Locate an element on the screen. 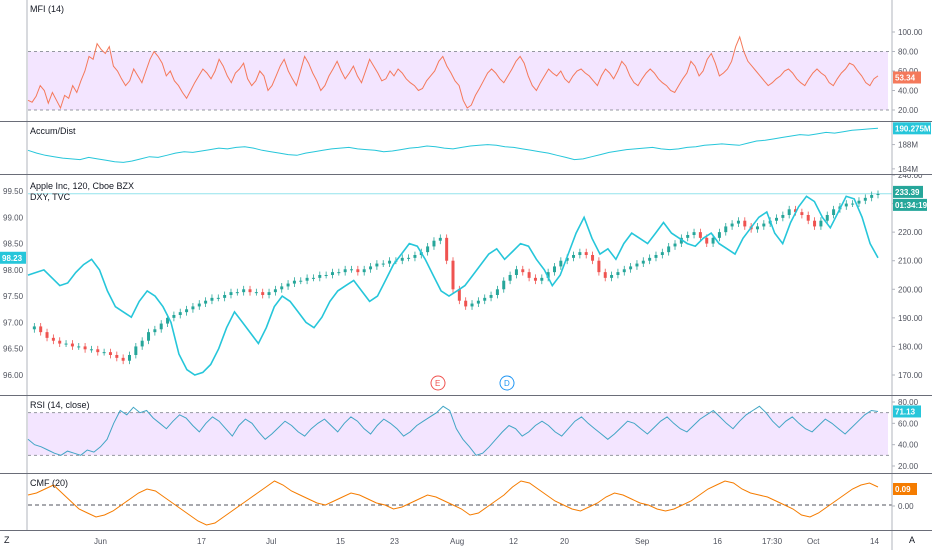  time-axis-label: 12 is located at coordinates (513, 541).